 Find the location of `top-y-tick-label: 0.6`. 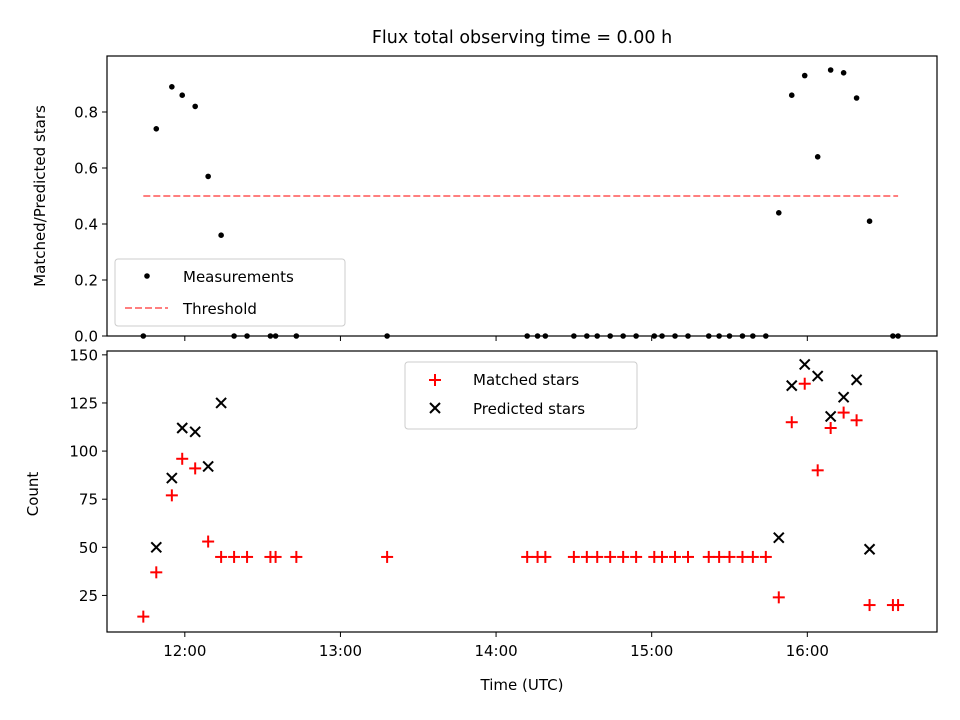

top-y-tick-label: 0.6 is located at coordinates (86, 169).